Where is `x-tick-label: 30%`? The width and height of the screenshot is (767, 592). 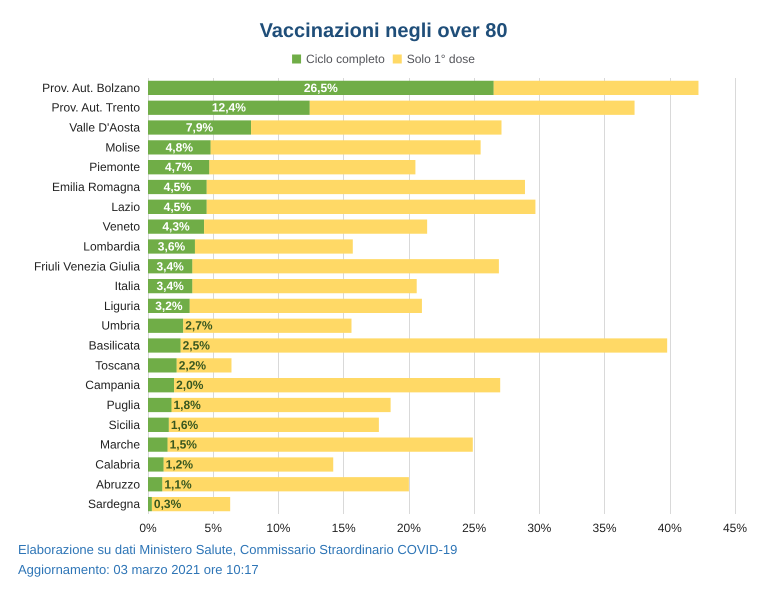 x-tick-label: 30% is located at coordinates (539, 528).